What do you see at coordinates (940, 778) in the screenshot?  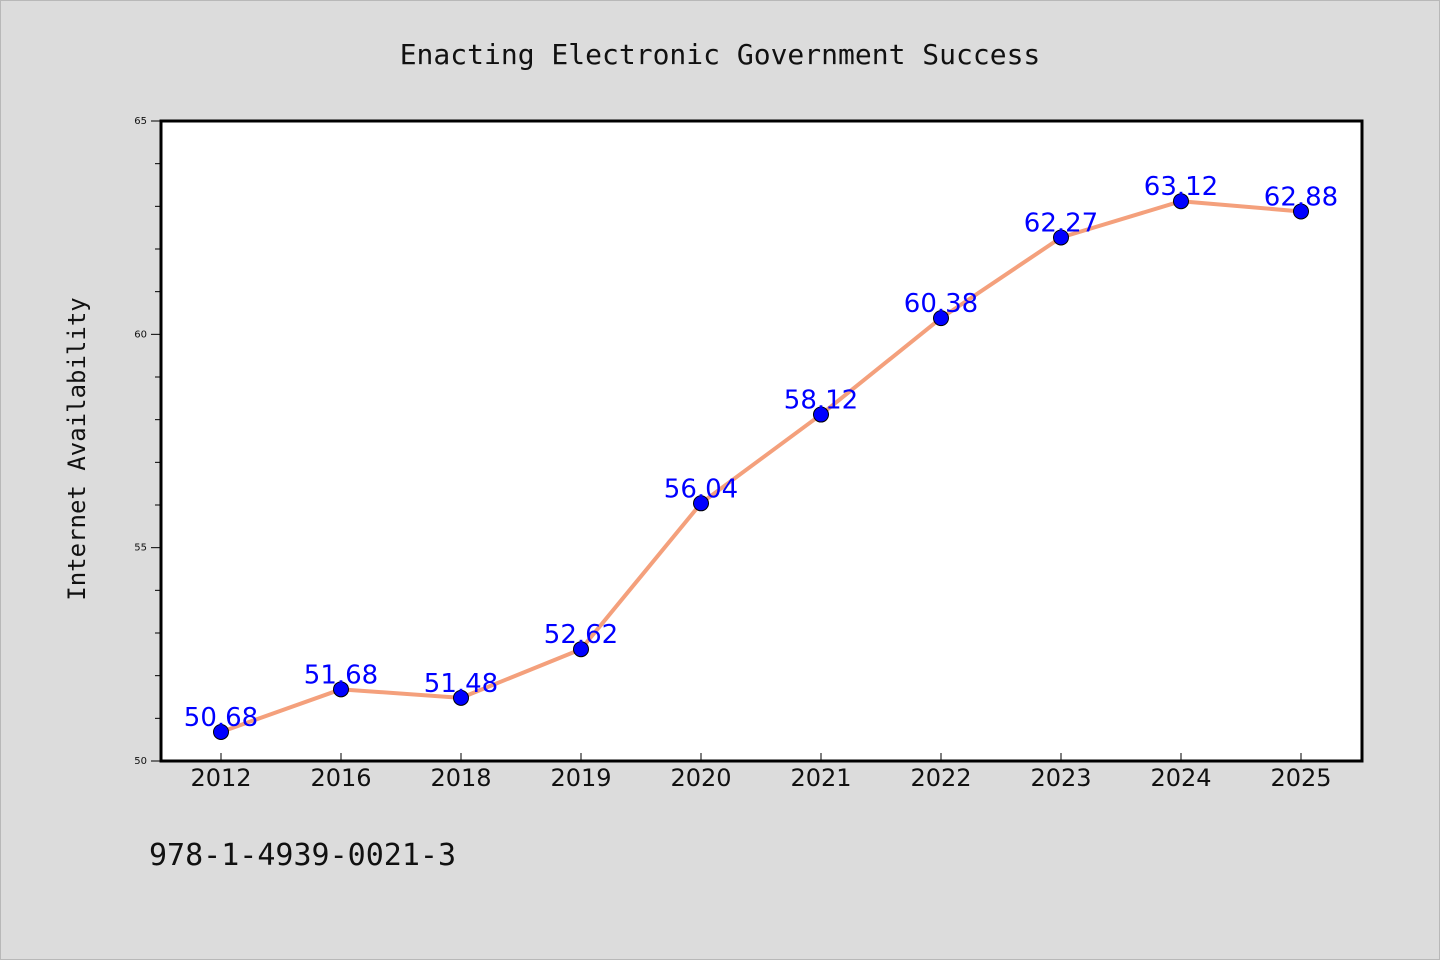 I see `x-tick-label: 2022` at bounding box center [940, 778].